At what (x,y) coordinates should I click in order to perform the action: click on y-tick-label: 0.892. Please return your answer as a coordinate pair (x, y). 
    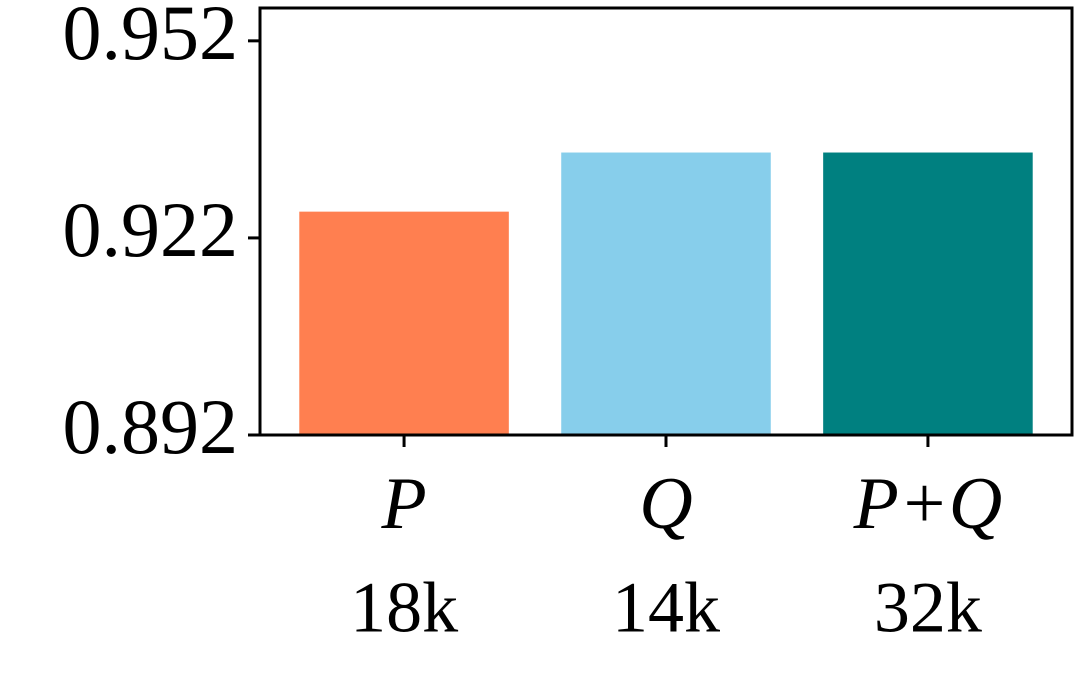
    Looking at the image, I should click on (151, 426).